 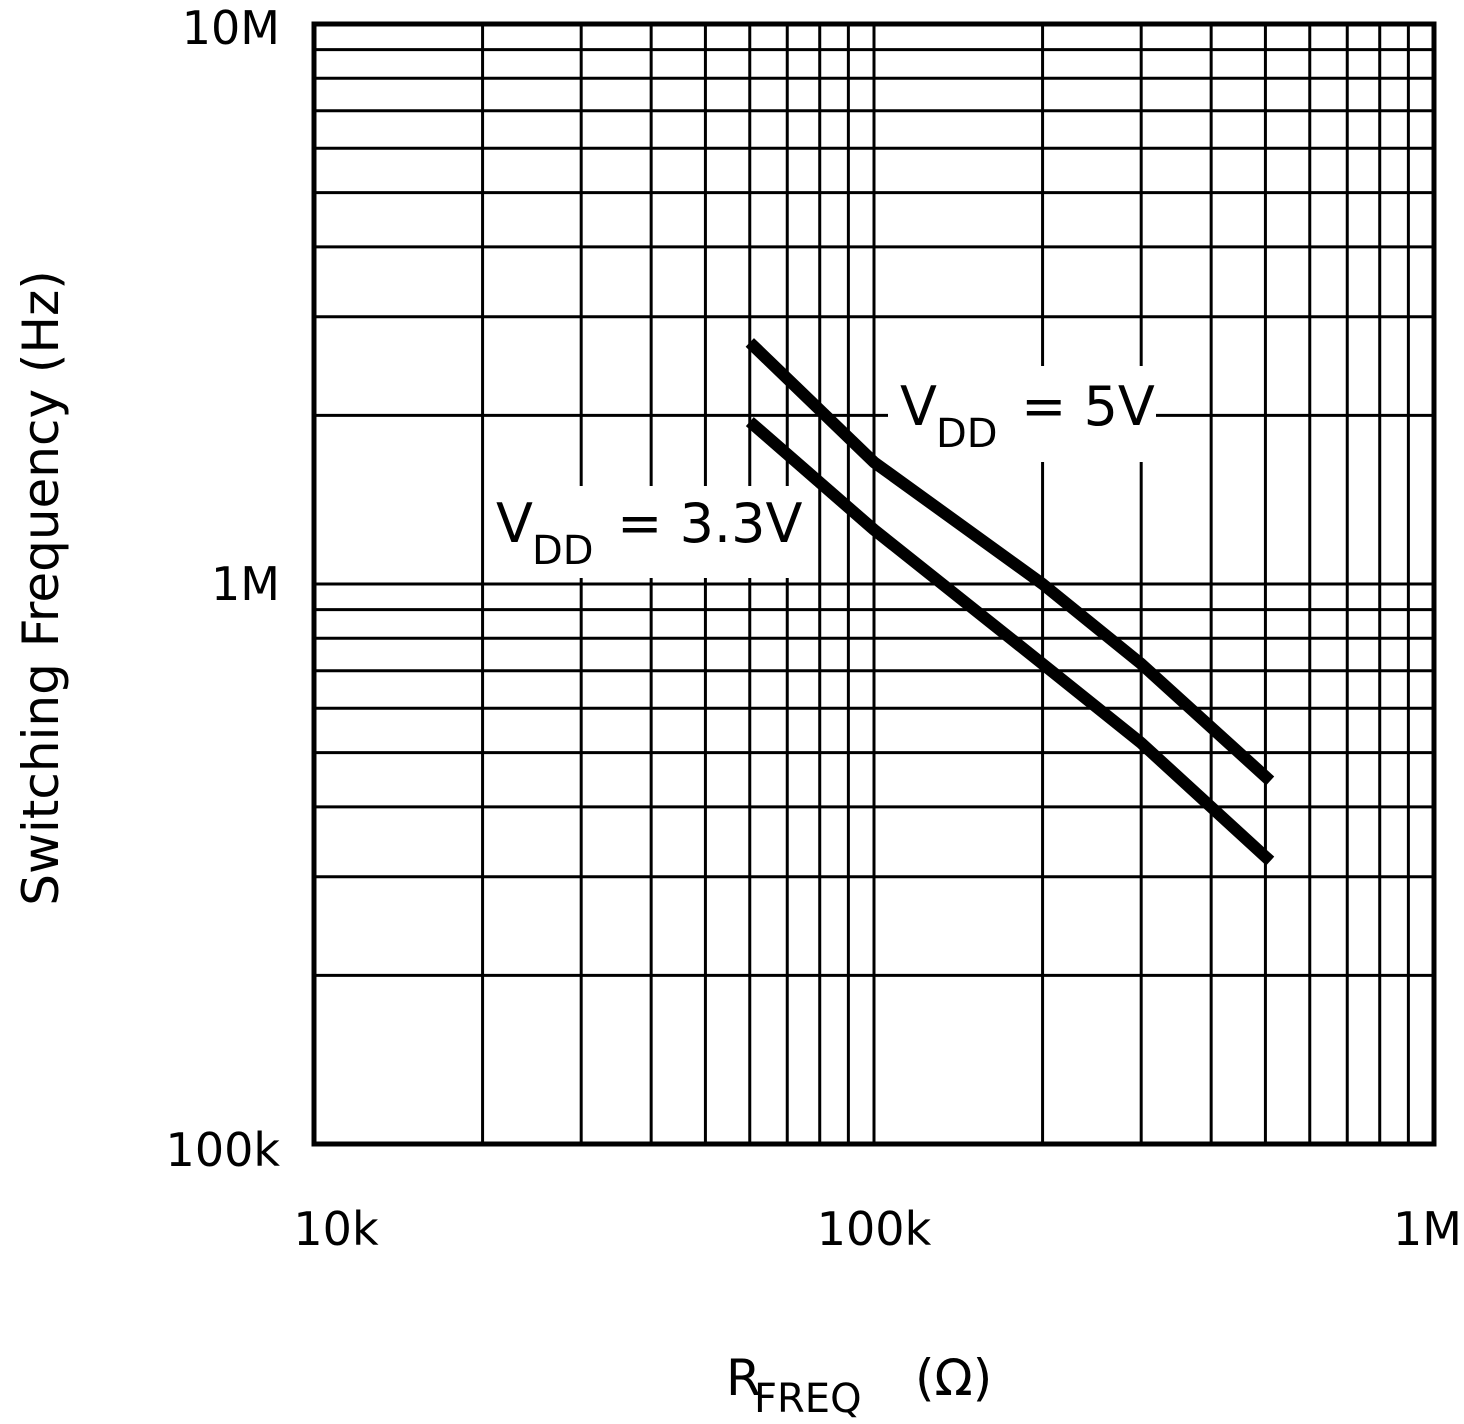 What do you see at coordinates (701, 523) in the screenshot?
I see `series-label-rest: = 3.3V` at bounding box center [701, 523].